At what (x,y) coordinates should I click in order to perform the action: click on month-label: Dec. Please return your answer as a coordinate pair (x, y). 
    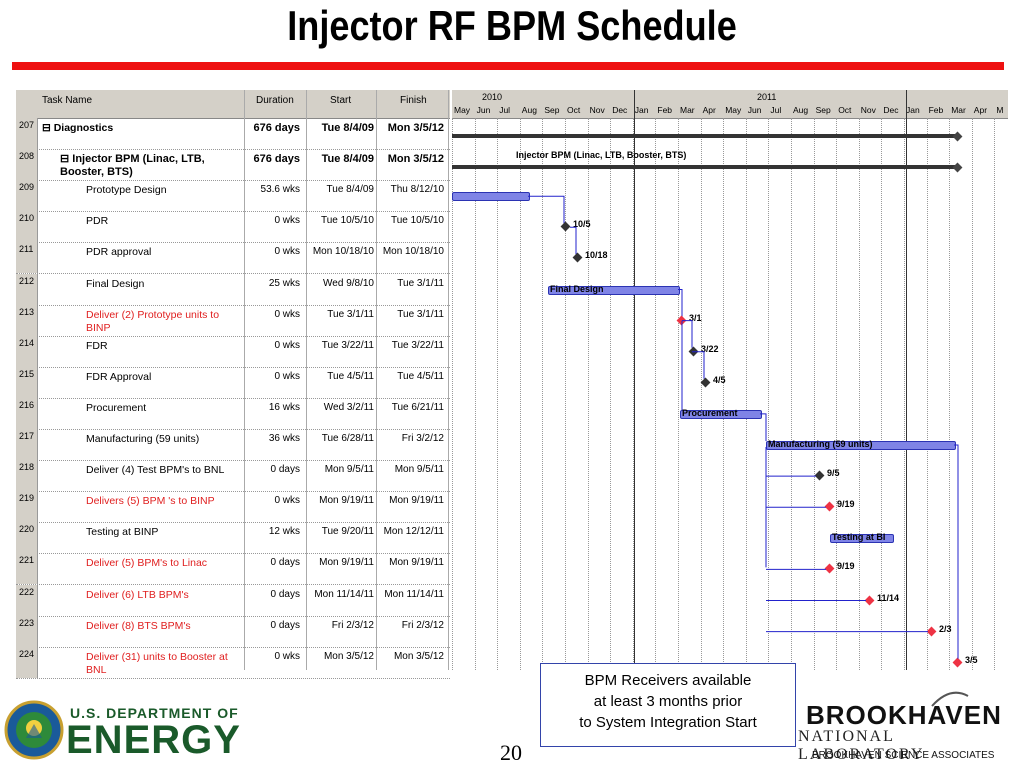
    Looking at the image, I should click on (620, 110).